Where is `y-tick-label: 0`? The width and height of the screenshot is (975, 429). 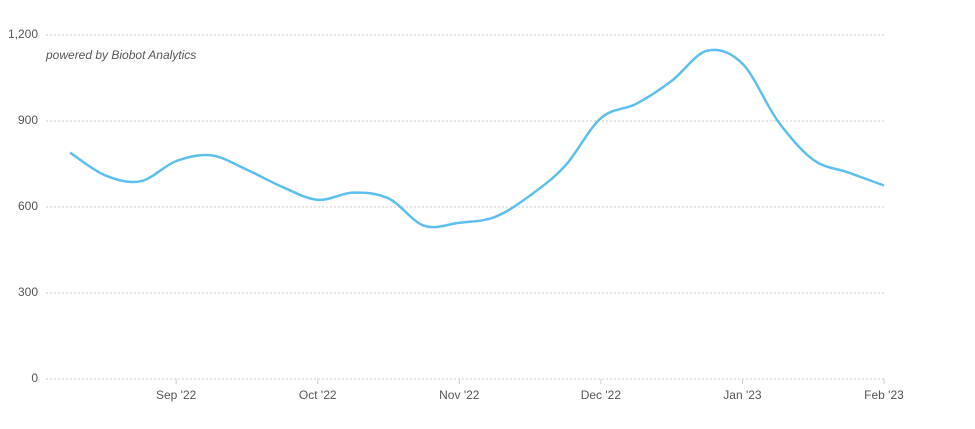 y-tick-label: 0 is located at coordinates (34, 378).